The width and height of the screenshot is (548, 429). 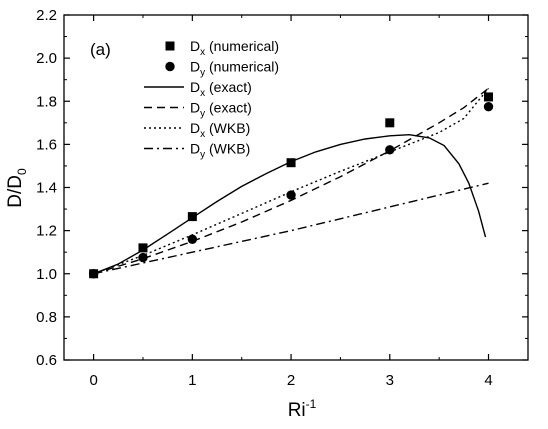 What do you see at coordinates (46, 101) in the screenshot?
I see `y-tick-label: 1.8` at bounding box center [46, 101].